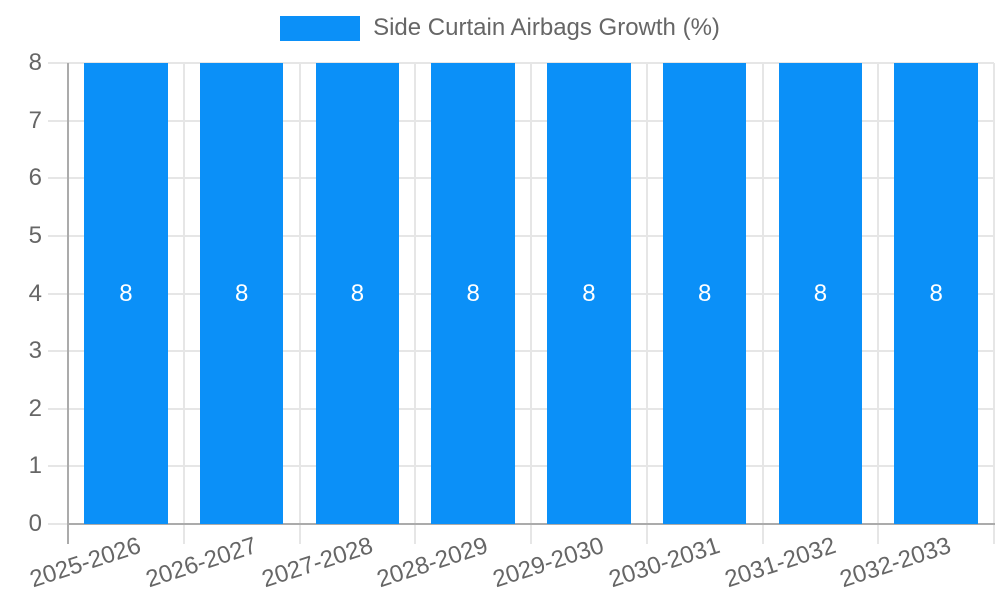  What do you see at coordinates (35, 351) in the screenshot?
I see `y-tick-label: 3` at bounding box center [35, 351].